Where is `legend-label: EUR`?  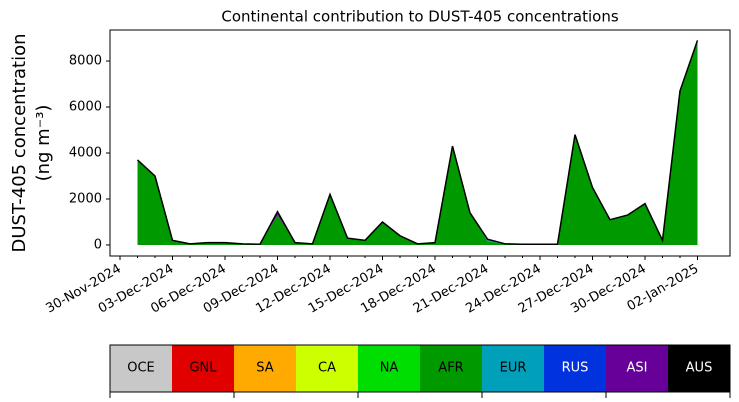
legend-label: EUR is located at coordinates (513, 368).